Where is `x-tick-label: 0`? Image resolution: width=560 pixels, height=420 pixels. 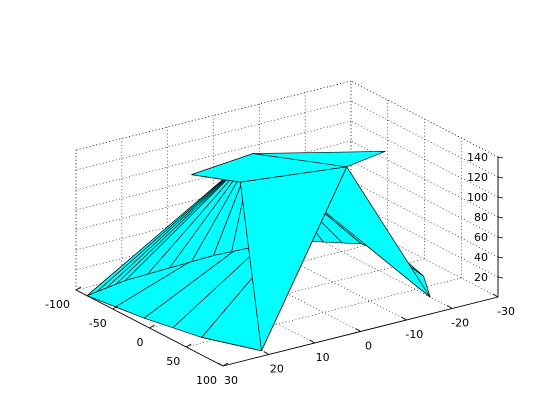
x-tick-label: 0 is located at coordinates (368, 346).